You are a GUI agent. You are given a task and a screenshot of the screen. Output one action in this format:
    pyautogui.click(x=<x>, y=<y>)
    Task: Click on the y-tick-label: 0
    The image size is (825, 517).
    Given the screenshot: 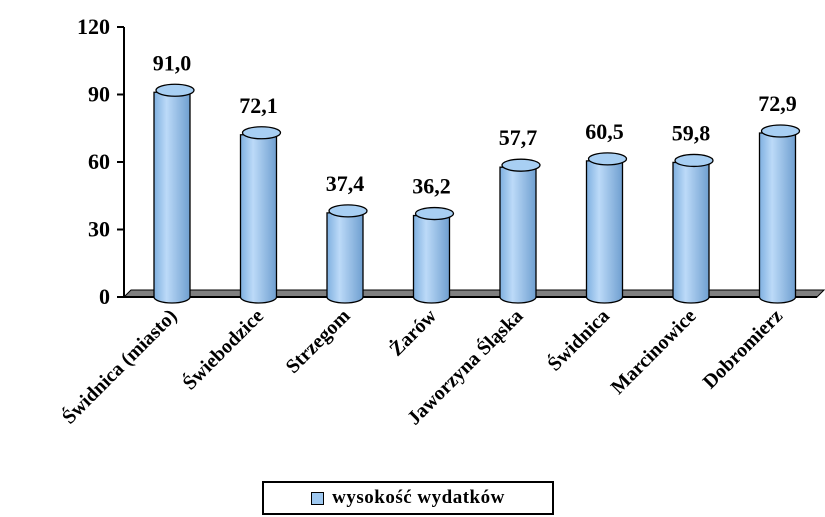 What is the action you would take?
    pyautogui.click(x=104, y=296)
    